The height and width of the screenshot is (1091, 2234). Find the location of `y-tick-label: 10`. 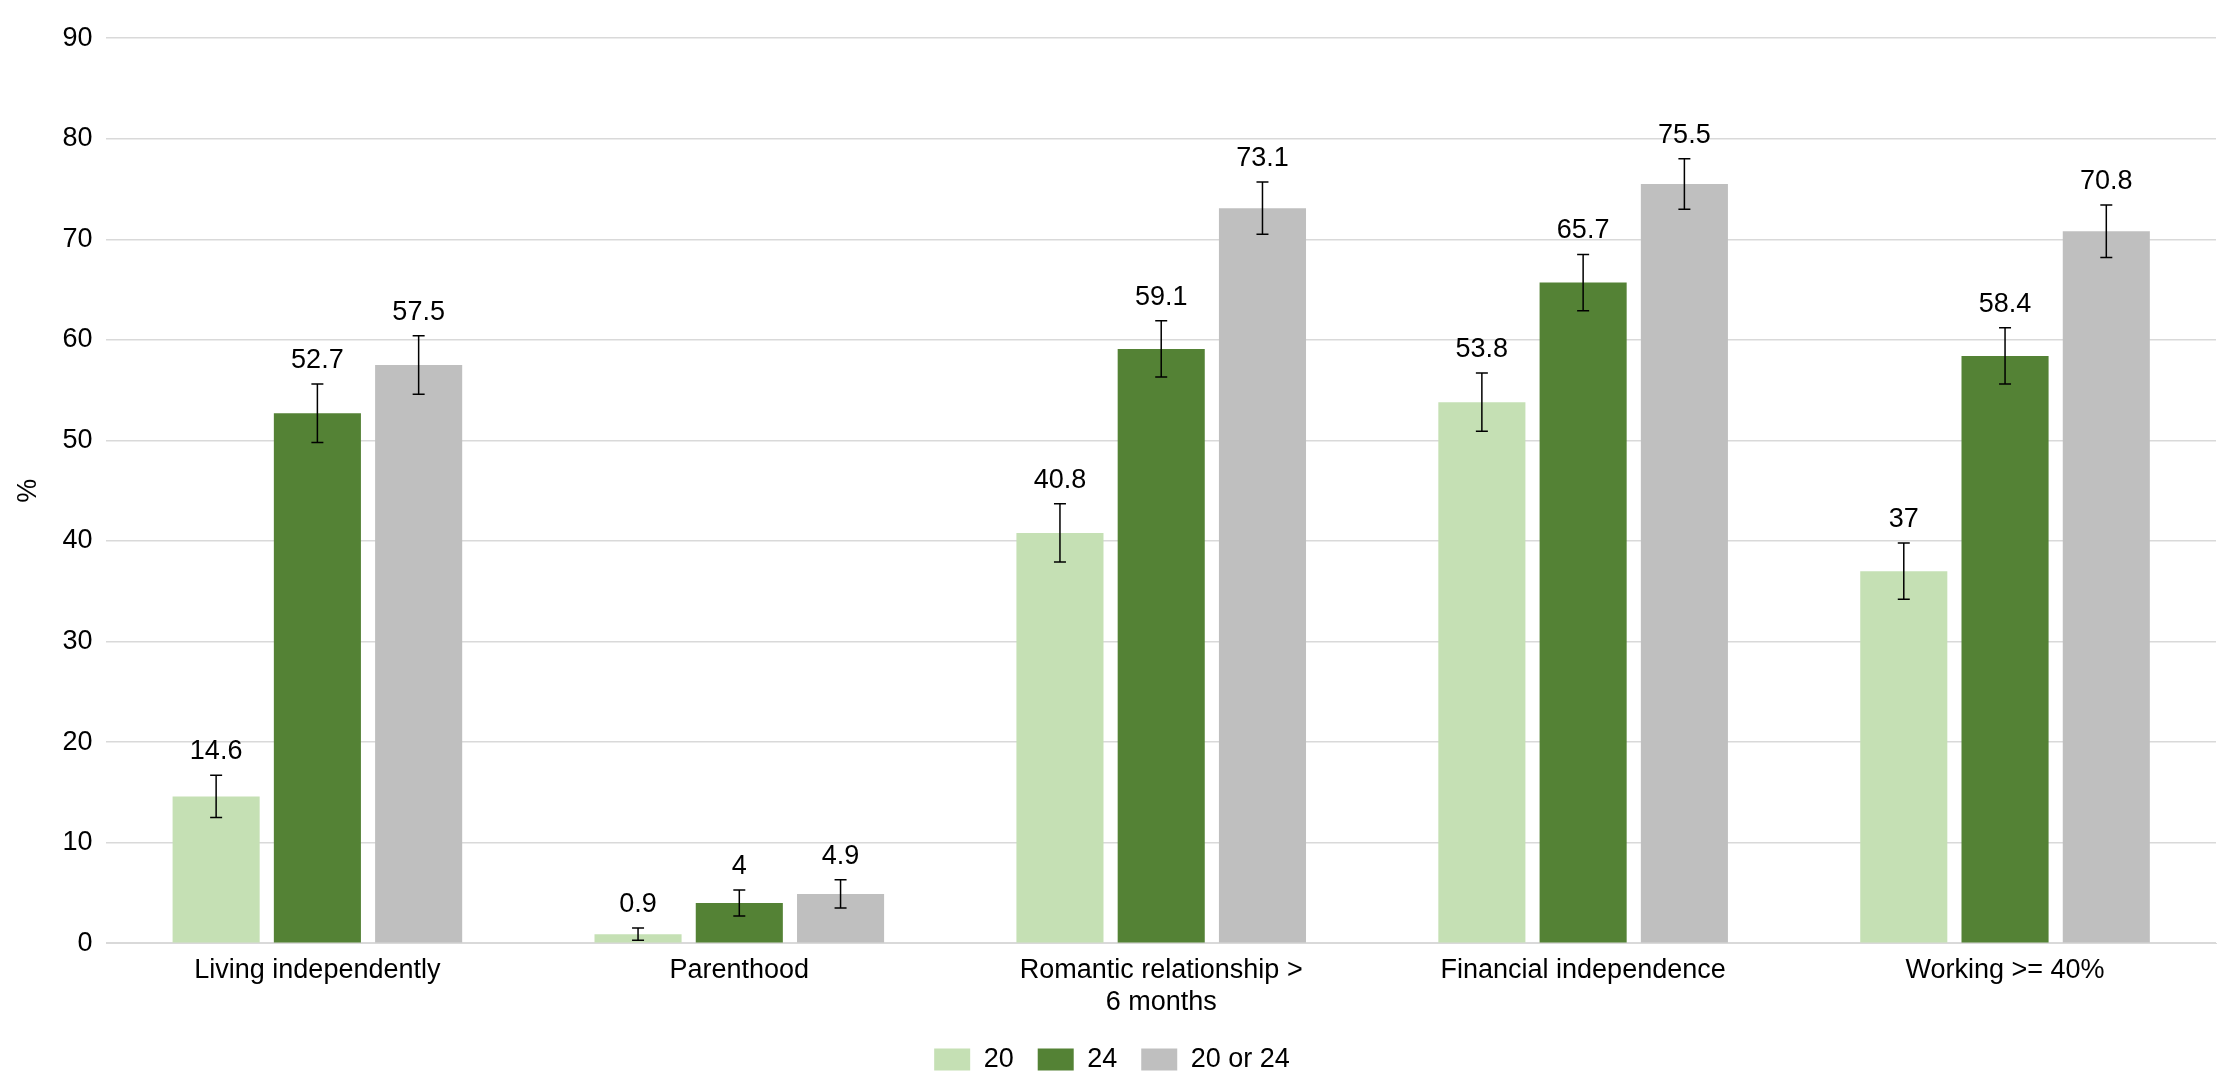

y-tick-label: 10 is located at coordinates (77, 841).